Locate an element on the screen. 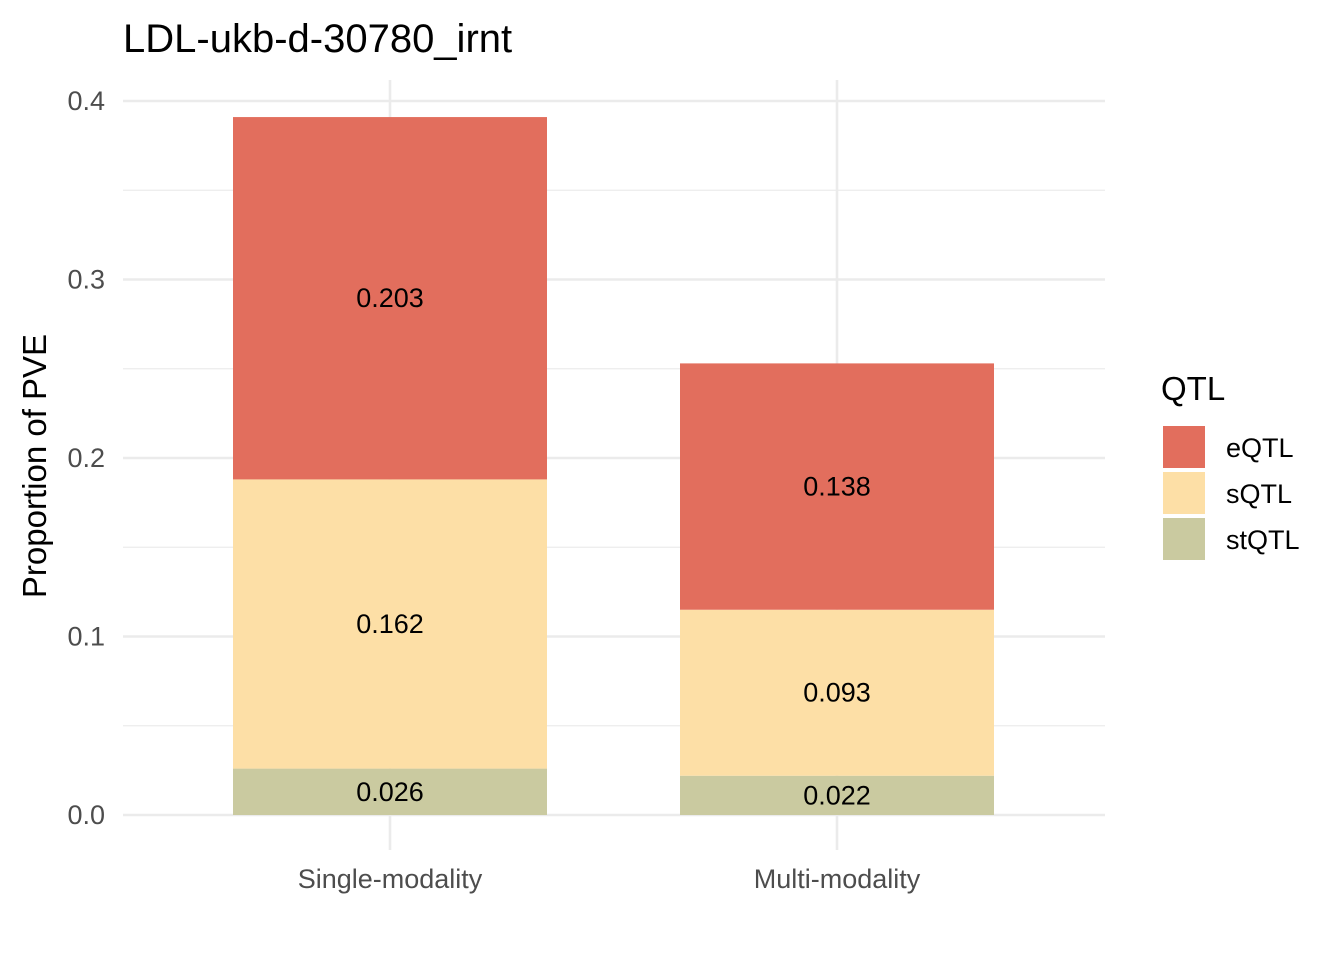 Image resolution: width=1344 pixels, height=960 pixels. x-axis-ticks: Single-modality Multi-modality is located at coordinates (609, 879).